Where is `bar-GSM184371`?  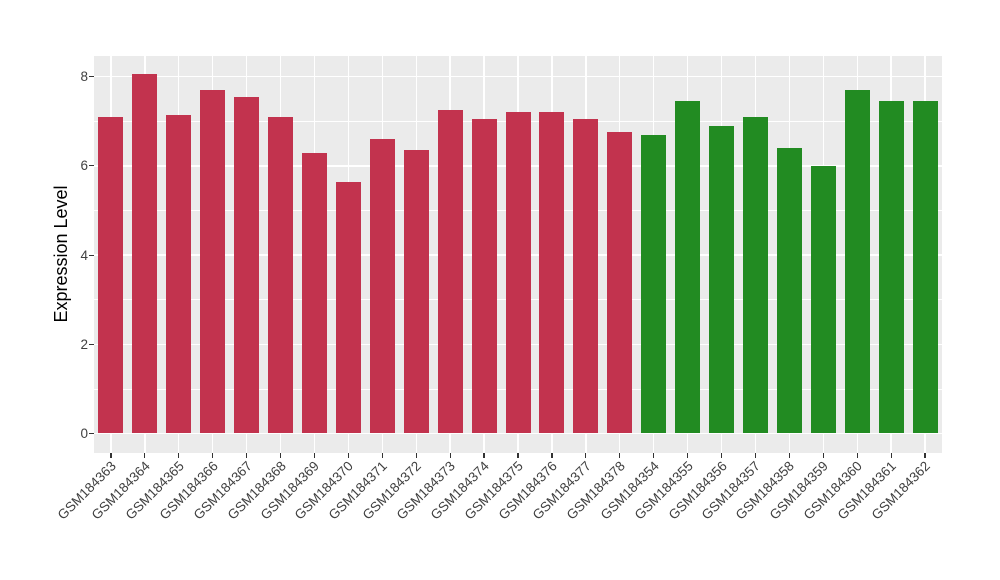
bar-GSM184371 is located at coordinates (382, 286).